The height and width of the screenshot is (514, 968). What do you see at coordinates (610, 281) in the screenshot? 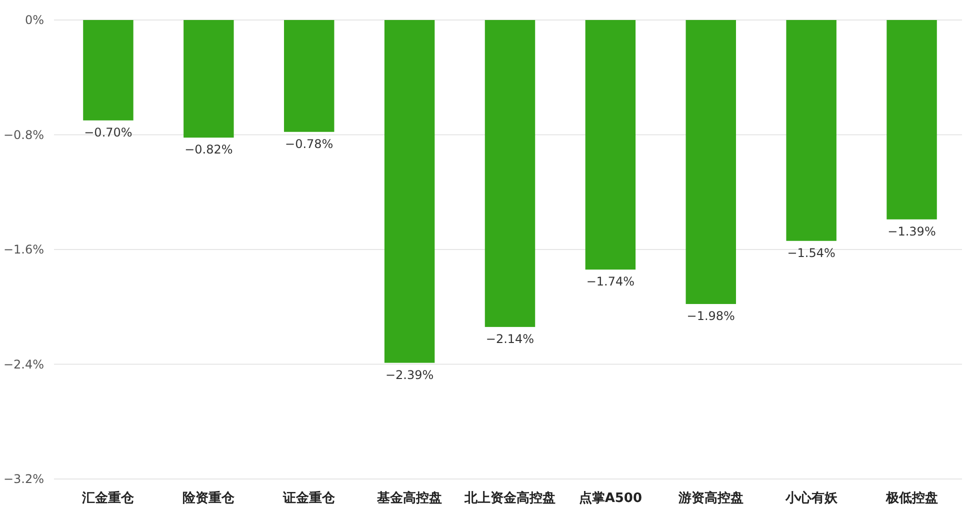
I see `data-label: −1.74%` at bounding box center [610, 281].